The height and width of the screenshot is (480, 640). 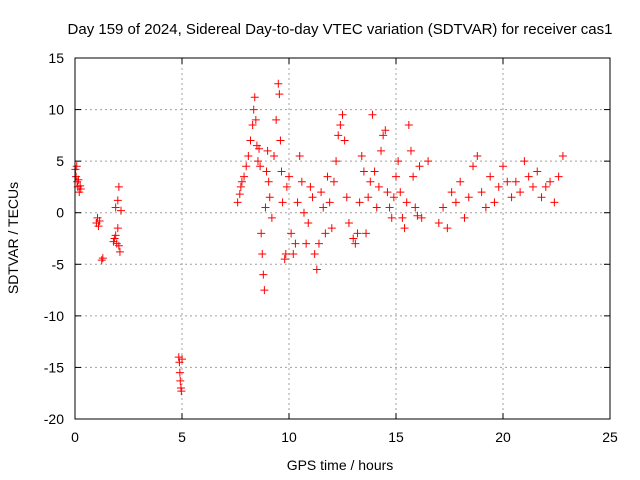 I want to click on y-tick-label: 10, so click(x=56, y=110).